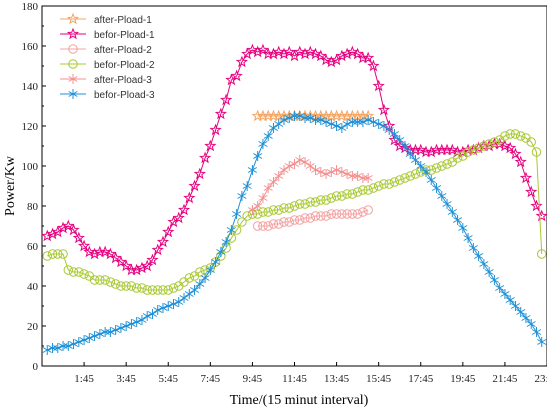 This screenshot has height=410, width=547. What do you see at coordinates (379, 379) in the screenshot?
I see `x-tick-label: 15:45` at bounding box center [379, 379].